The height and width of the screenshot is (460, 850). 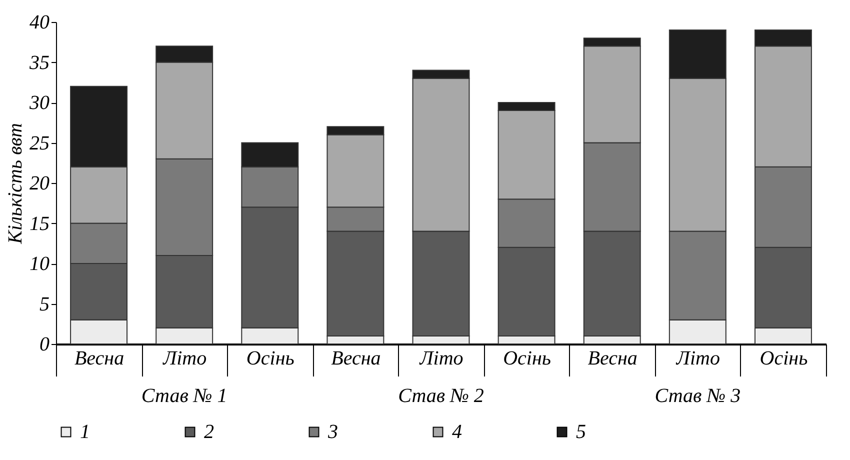 I want to click on text: Став № 2, so click(x=441, y=396).